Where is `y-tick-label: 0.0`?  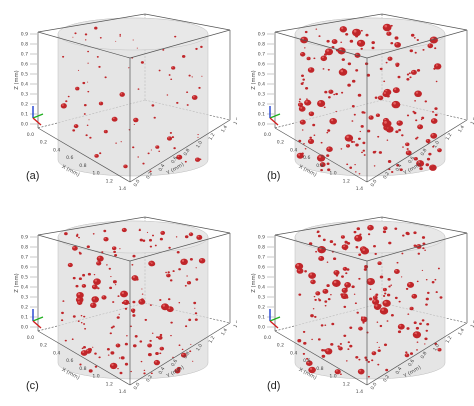 y-tick-label: 0.0 is located at coordinates (137, 183).